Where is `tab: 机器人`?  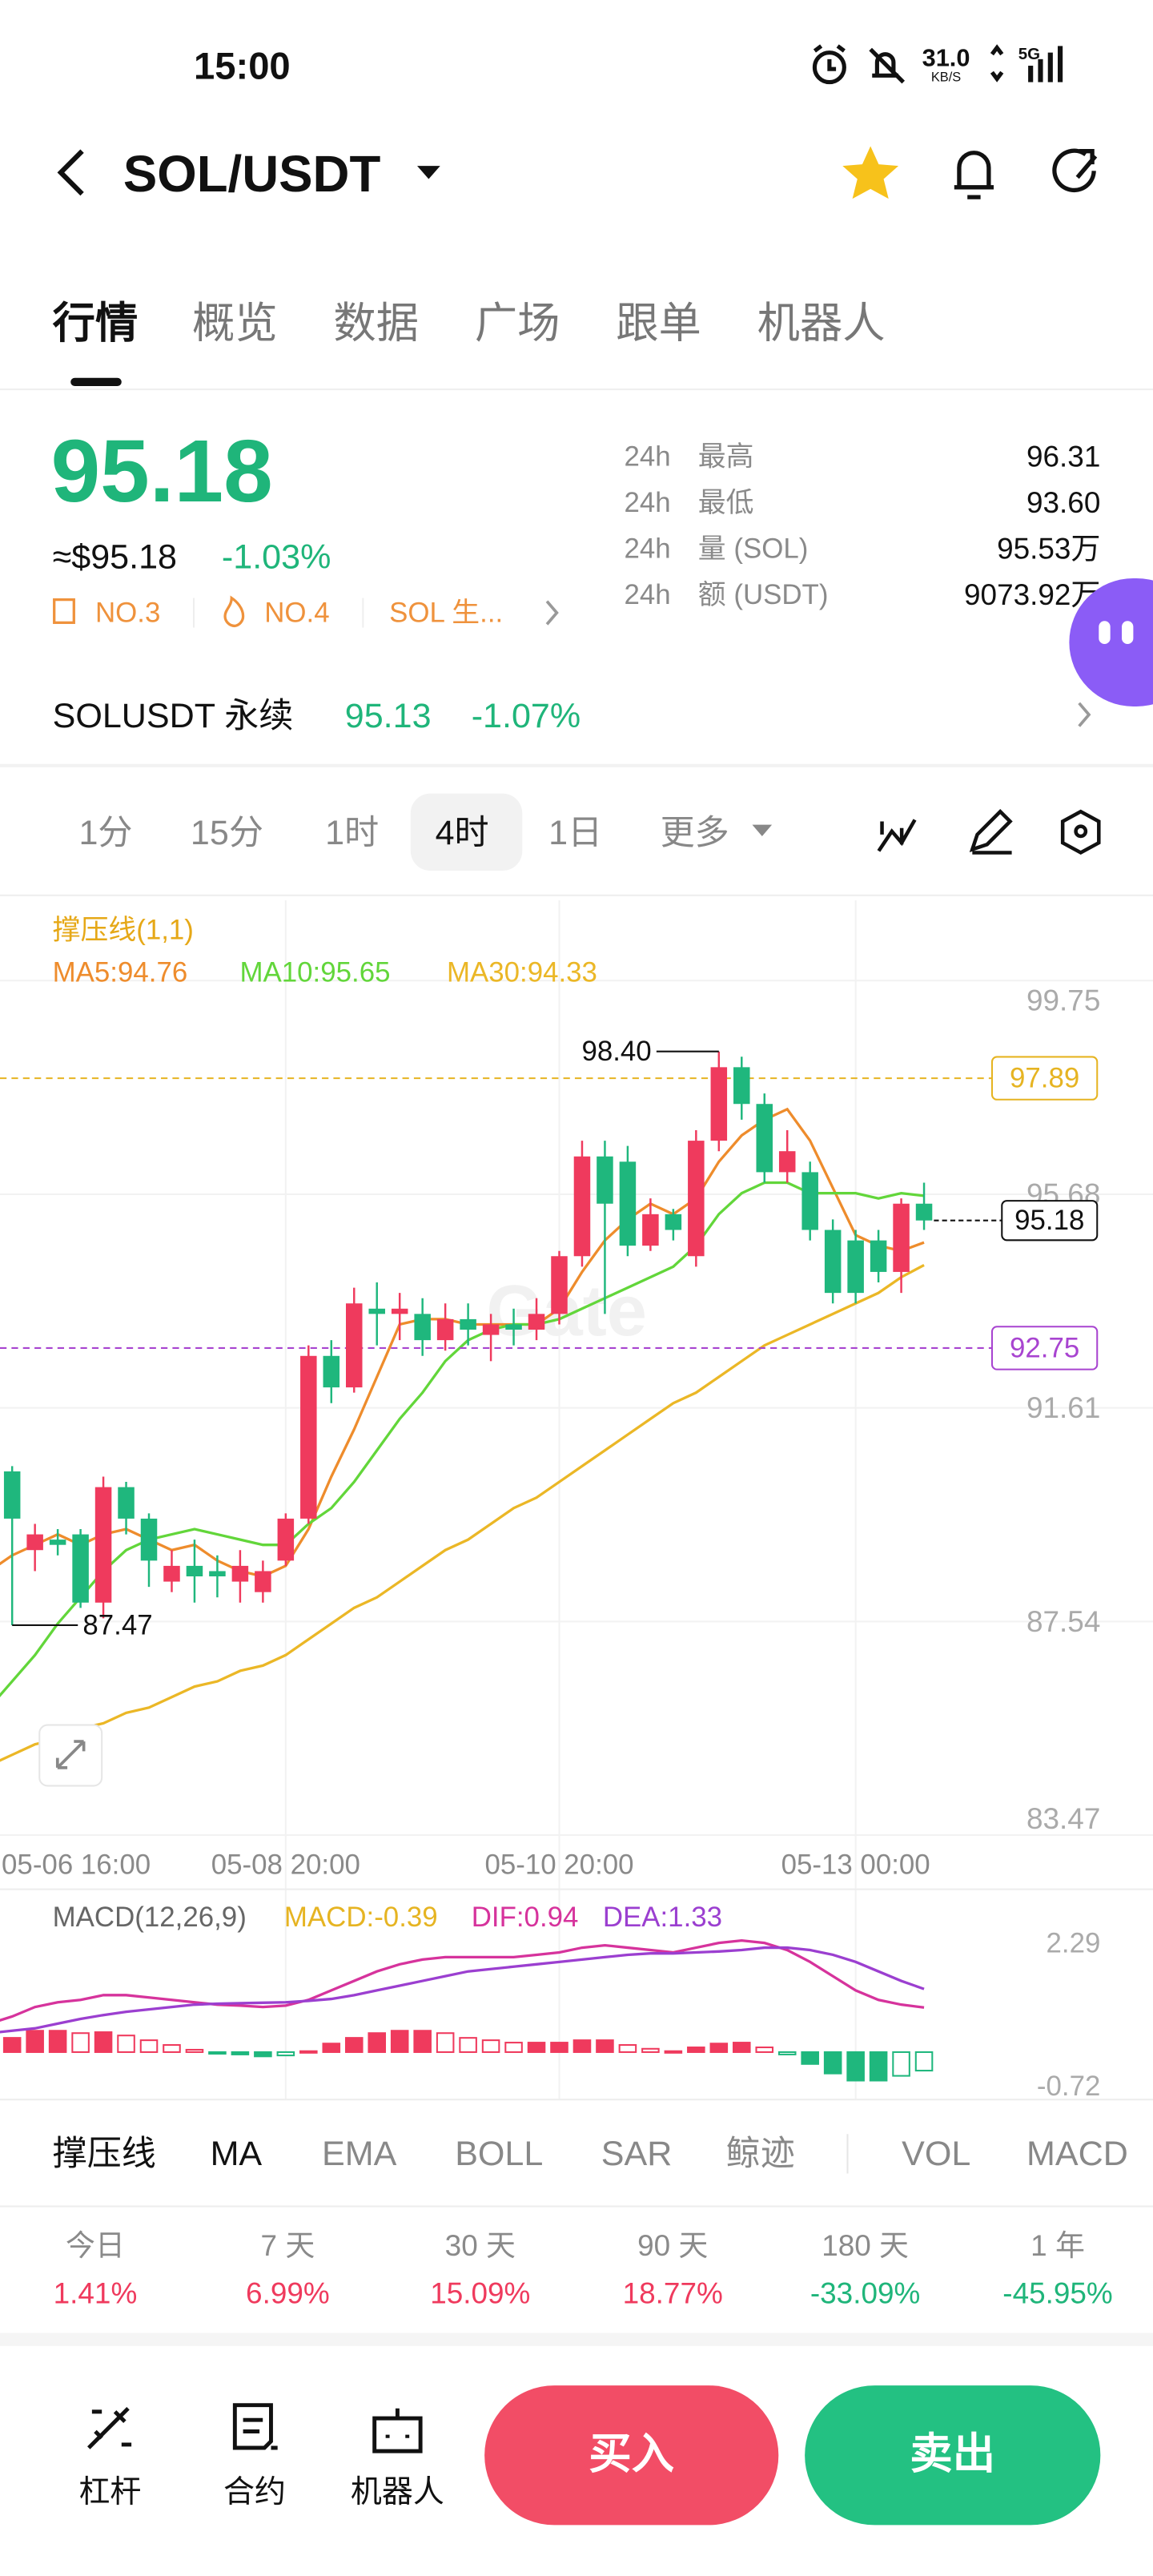 tab: 机器人 is located at coordinates (821, 324).